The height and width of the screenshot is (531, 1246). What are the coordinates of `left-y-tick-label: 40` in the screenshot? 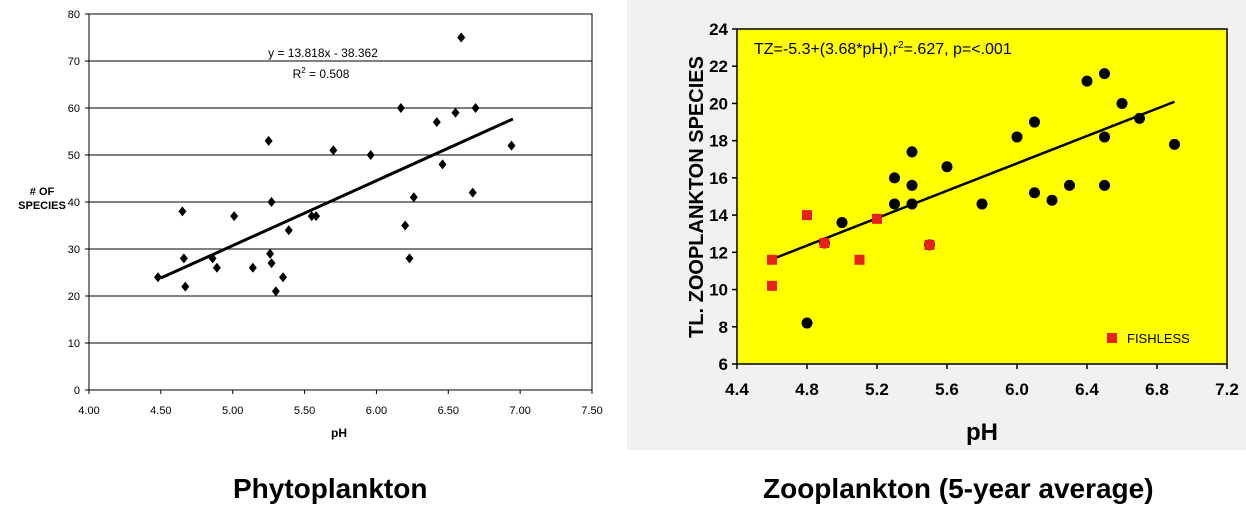 It's located at (74, 203).